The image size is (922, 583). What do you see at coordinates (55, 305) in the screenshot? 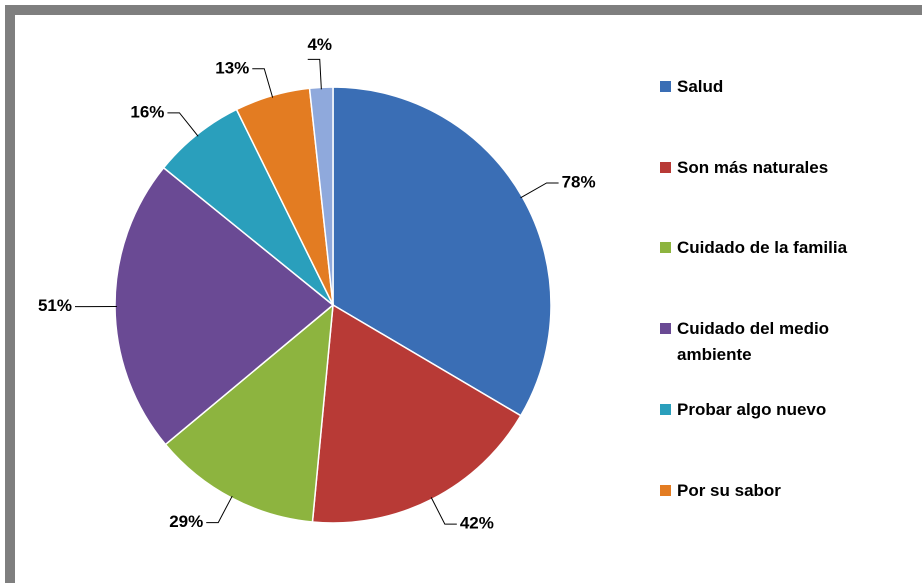
I see `data-label: 51%` at bounding box center [55, 305].